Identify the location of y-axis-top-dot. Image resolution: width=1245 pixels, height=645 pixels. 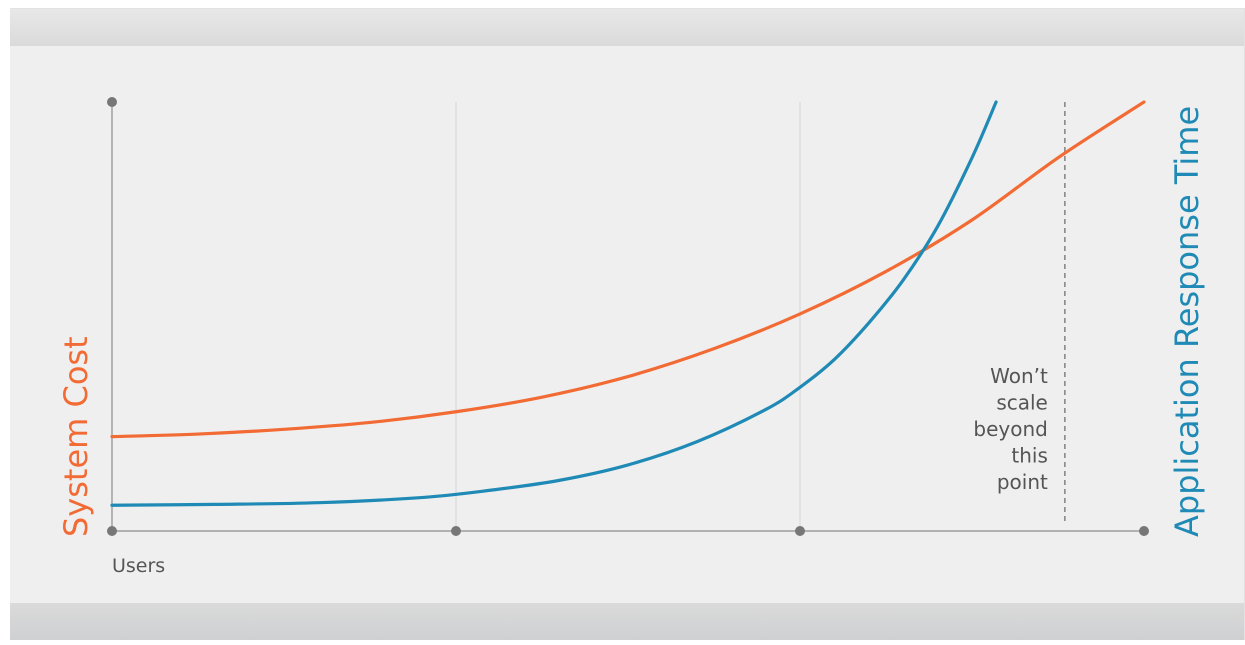
(112, 102).